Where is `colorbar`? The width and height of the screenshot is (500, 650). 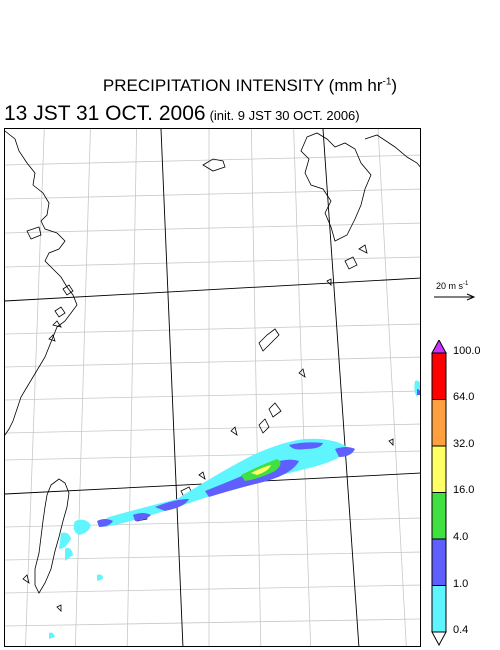
colorbar is located at coordinates (439, 493).